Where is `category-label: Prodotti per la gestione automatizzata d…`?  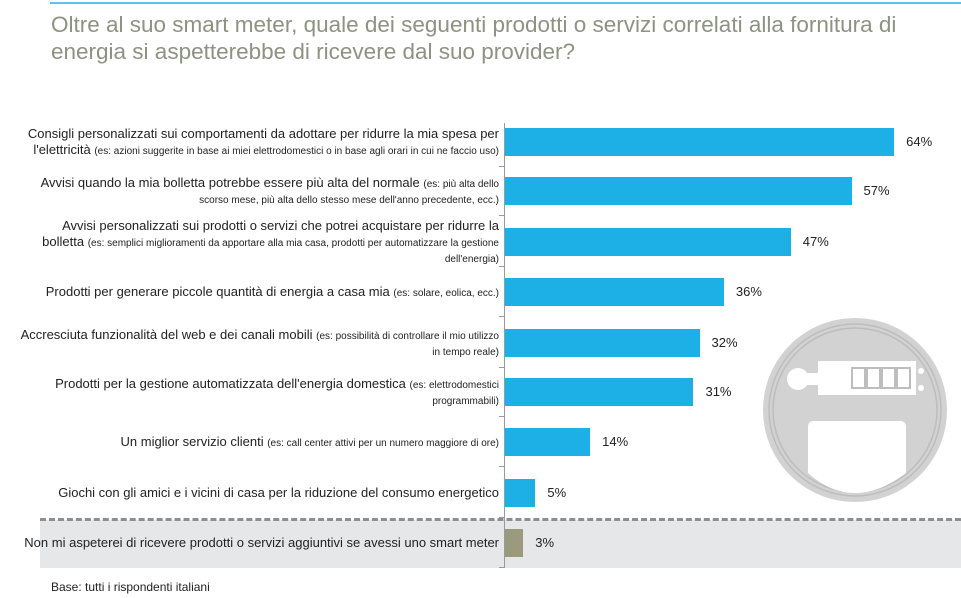 category-label: Prodotti per la gestione automatizzata d… is located at coordinates (259, 392).